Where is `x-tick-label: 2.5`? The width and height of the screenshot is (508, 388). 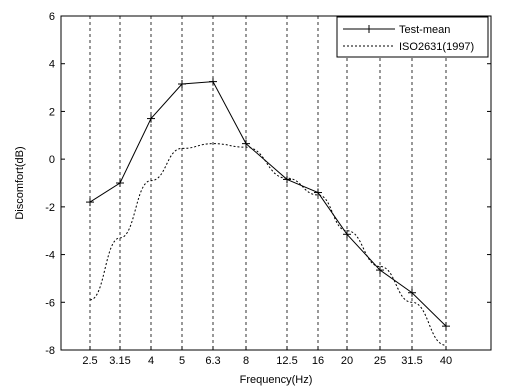 x-tick-label: 2.5 is located at coordinates (89, 361).